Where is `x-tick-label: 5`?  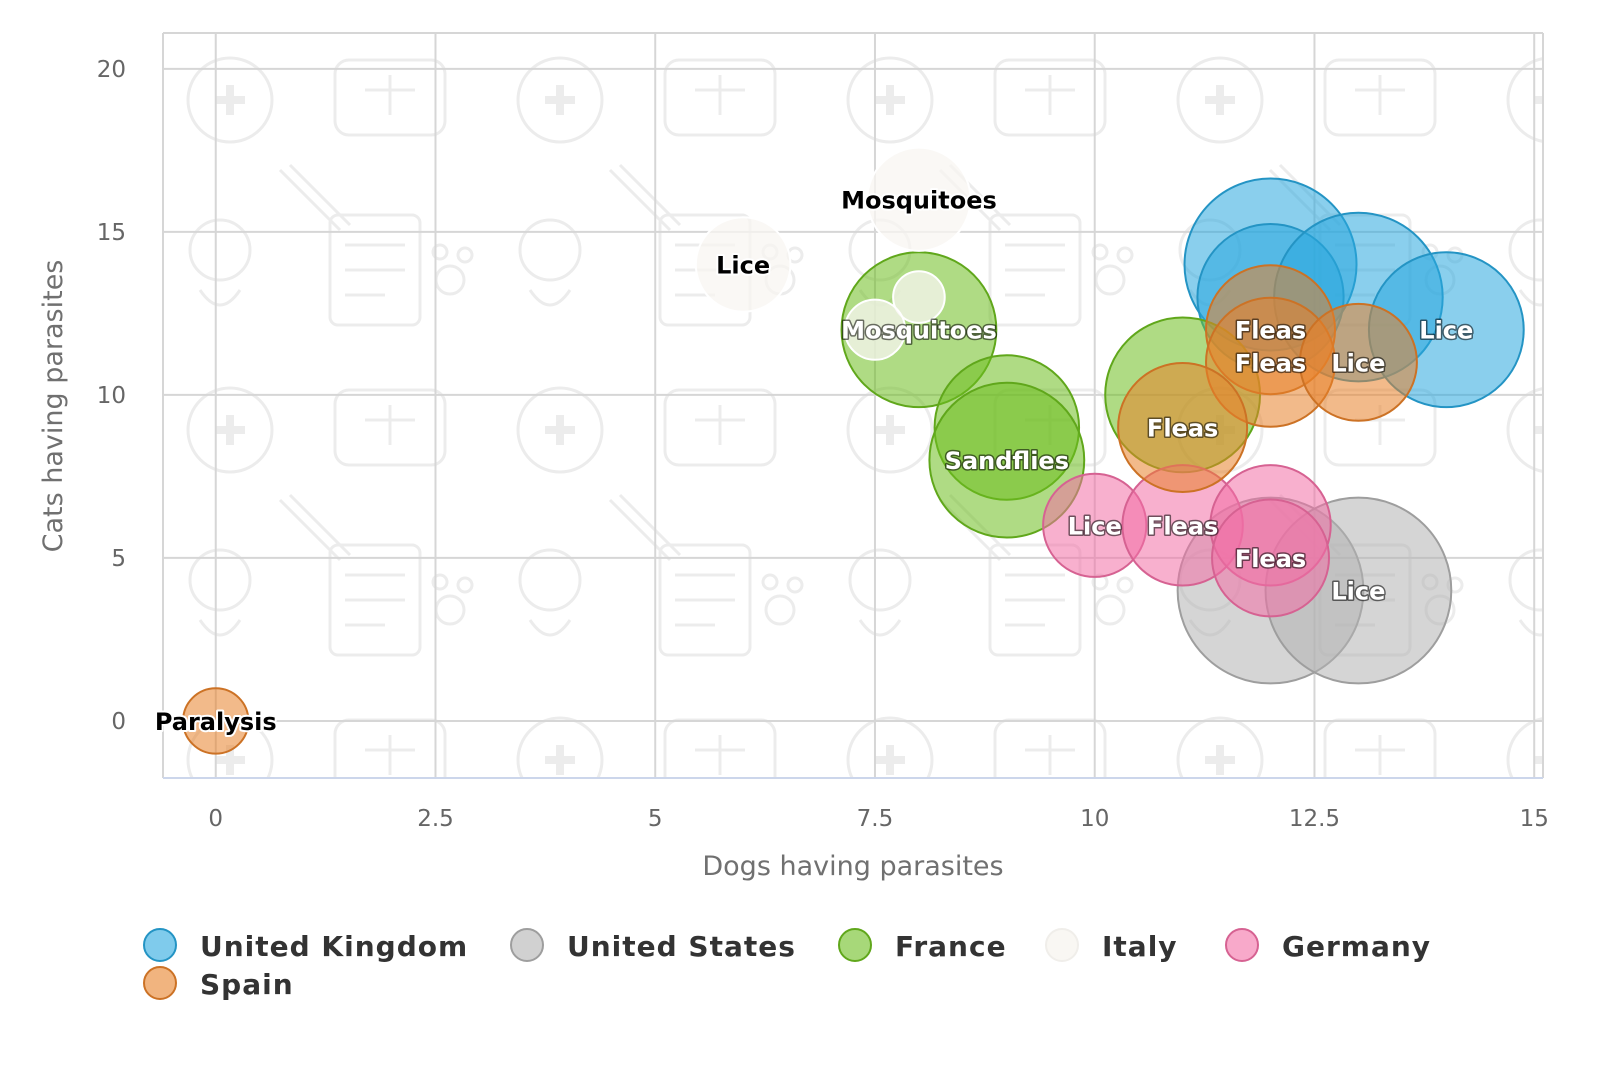 x-tick-label: 5 is located at coordinates (655, 819).